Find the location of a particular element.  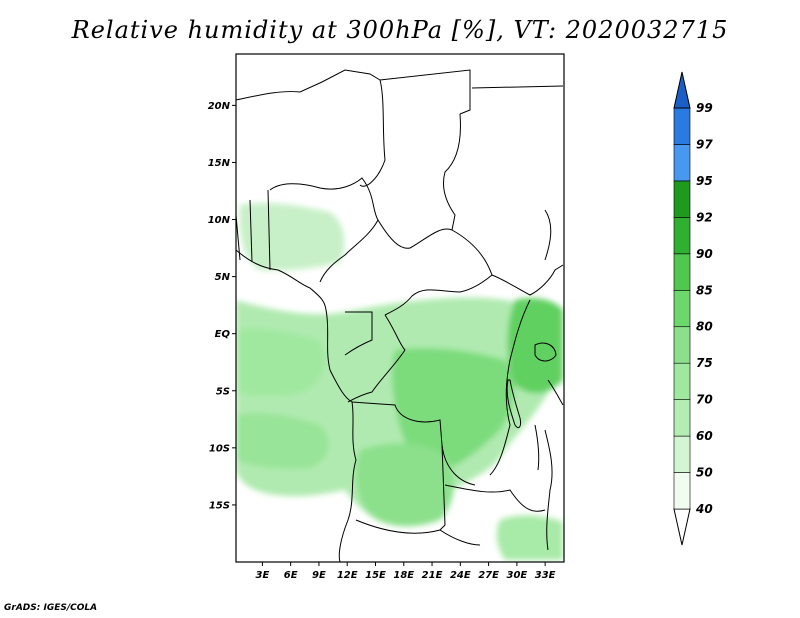

lon-tick-label: 6E is located at coordinates (291, 575).